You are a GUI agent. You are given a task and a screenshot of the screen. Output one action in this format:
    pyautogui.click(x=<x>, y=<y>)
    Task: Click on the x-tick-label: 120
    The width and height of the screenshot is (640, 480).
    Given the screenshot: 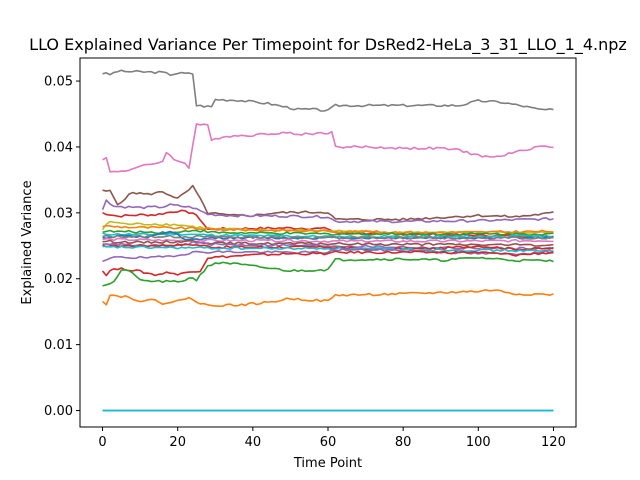 What is the action you would take?
    pyautogui.click(x=553, y=442)
    